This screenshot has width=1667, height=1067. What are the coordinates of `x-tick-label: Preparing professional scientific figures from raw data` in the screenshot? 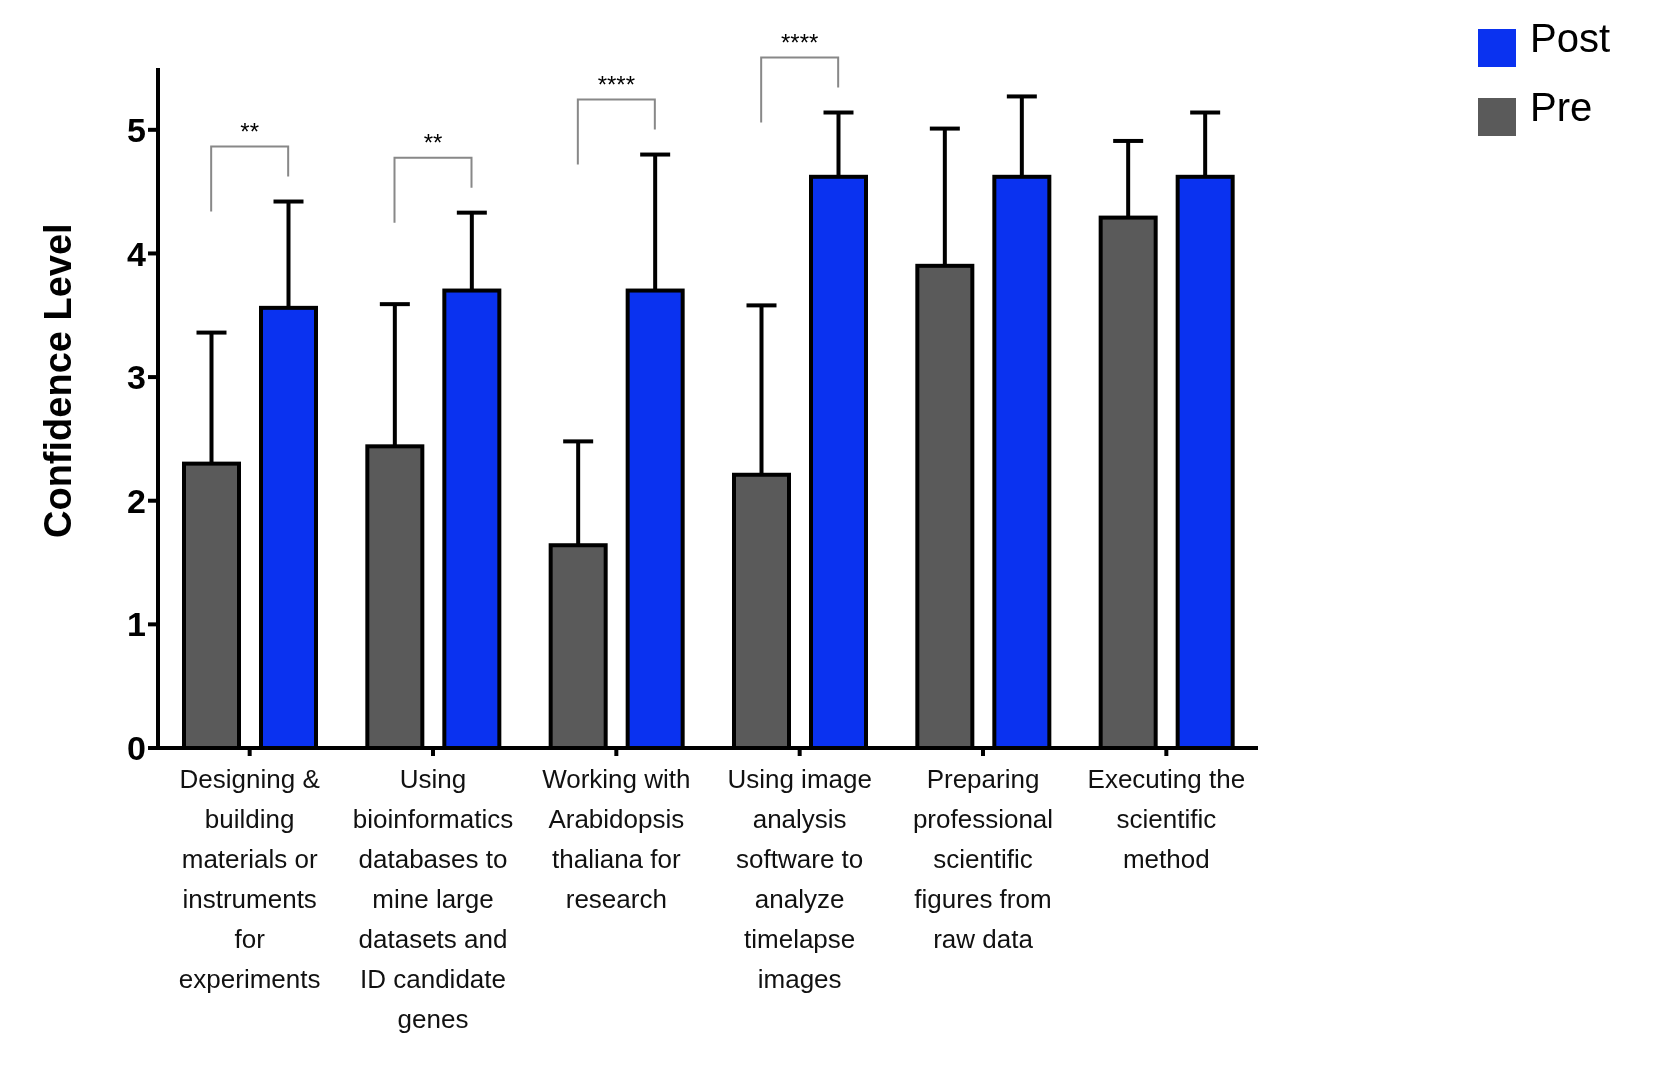 It's located at (983, 859).